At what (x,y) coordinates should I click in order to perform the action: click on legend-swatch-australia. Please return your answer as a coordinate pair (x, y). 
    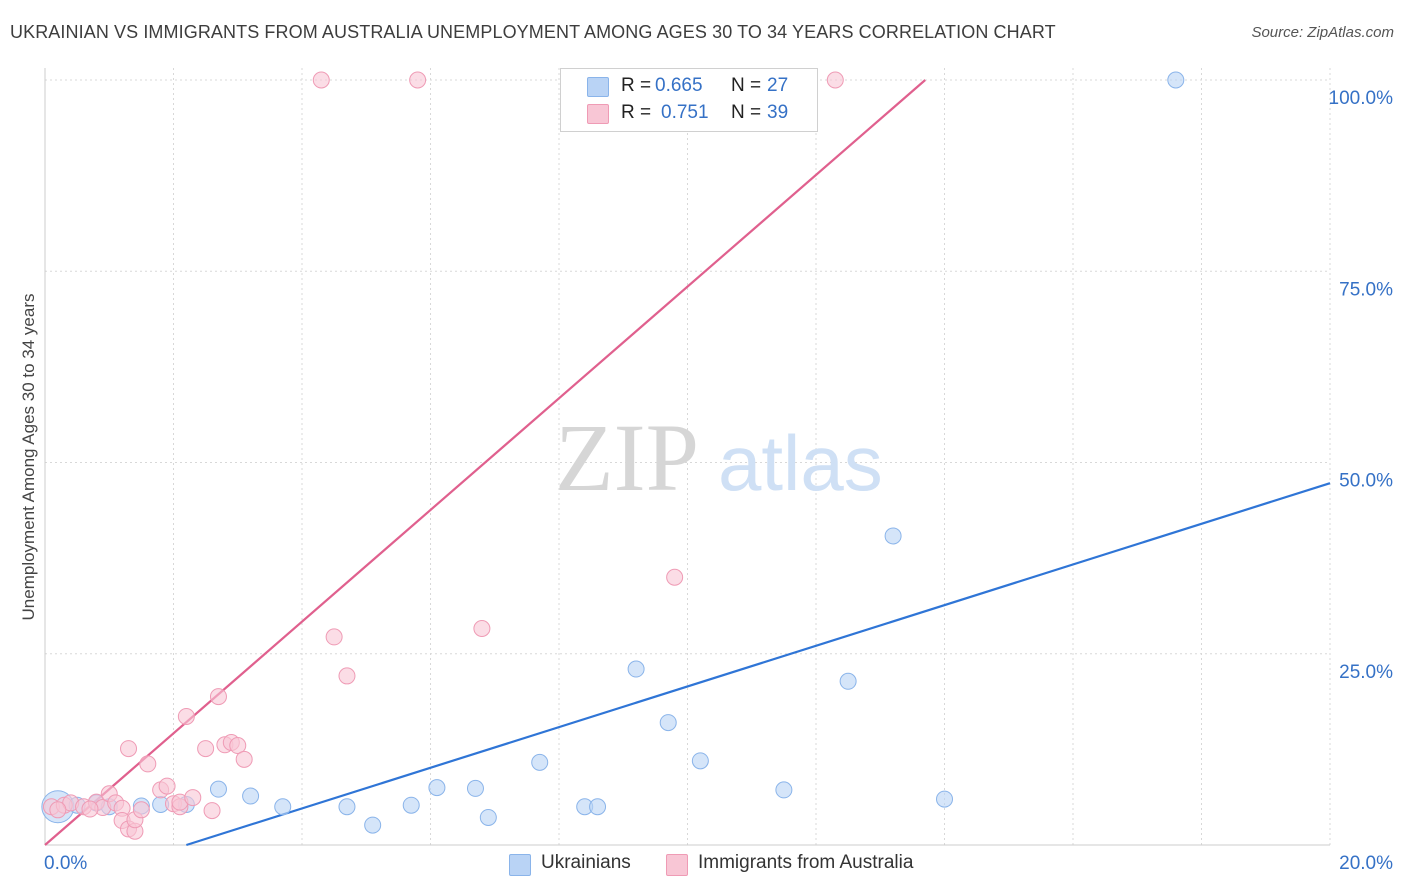
    Looking at the image, I should click on (598, 114).